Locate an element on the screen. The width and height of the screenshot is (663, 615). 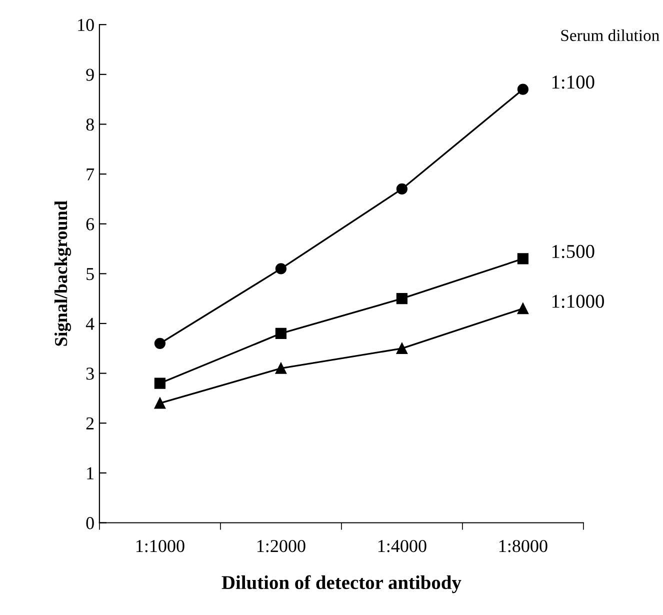
legend-title: Serum dilution is located at coordinates (610, 35).